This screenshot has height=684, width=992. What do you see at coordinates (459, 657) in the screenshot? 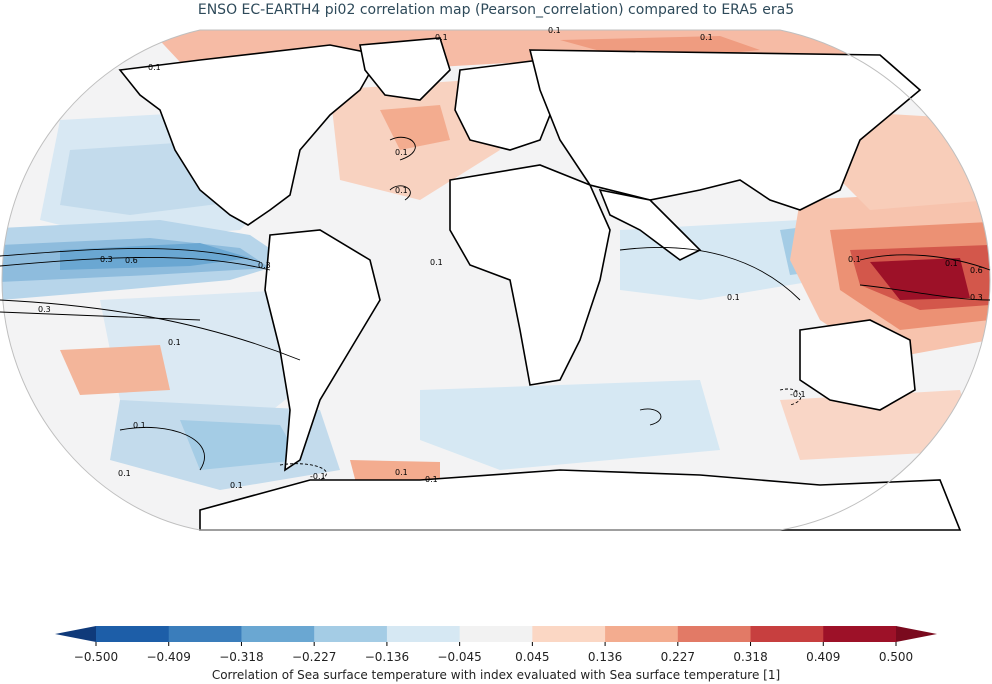
I see `colorbar-tick-label: −0.045` at bounding box center [459, 657].